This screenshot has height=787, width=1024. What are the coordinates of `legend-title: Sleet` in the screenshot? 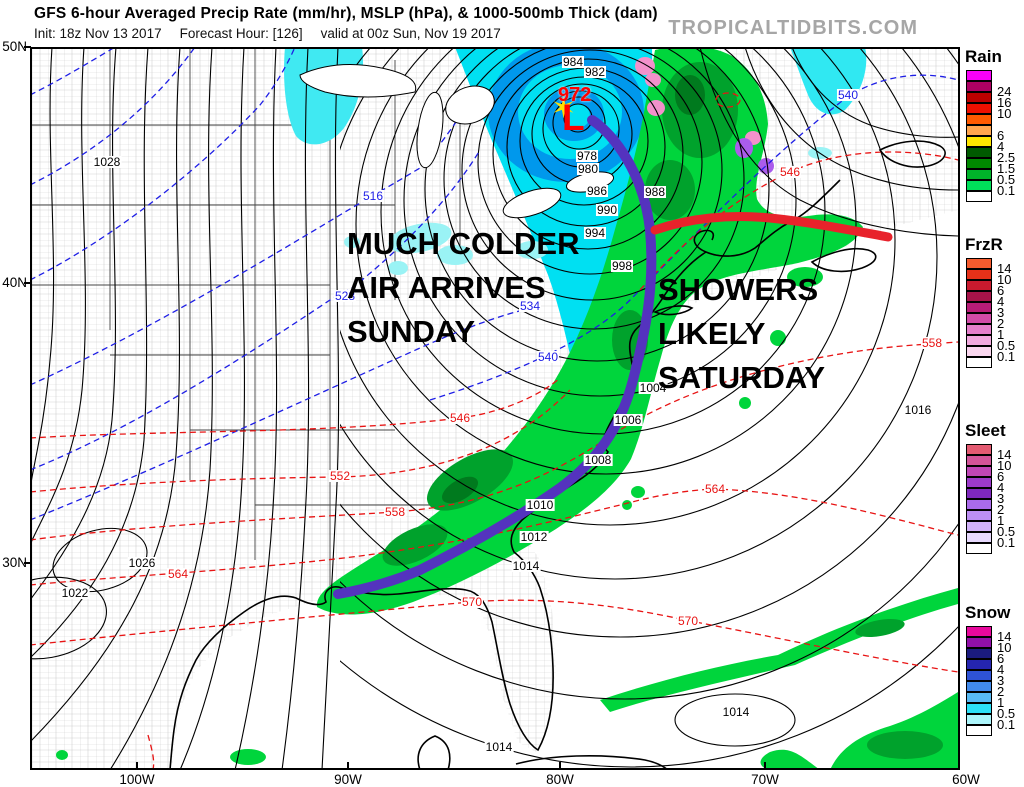 It's located at (985, 430).